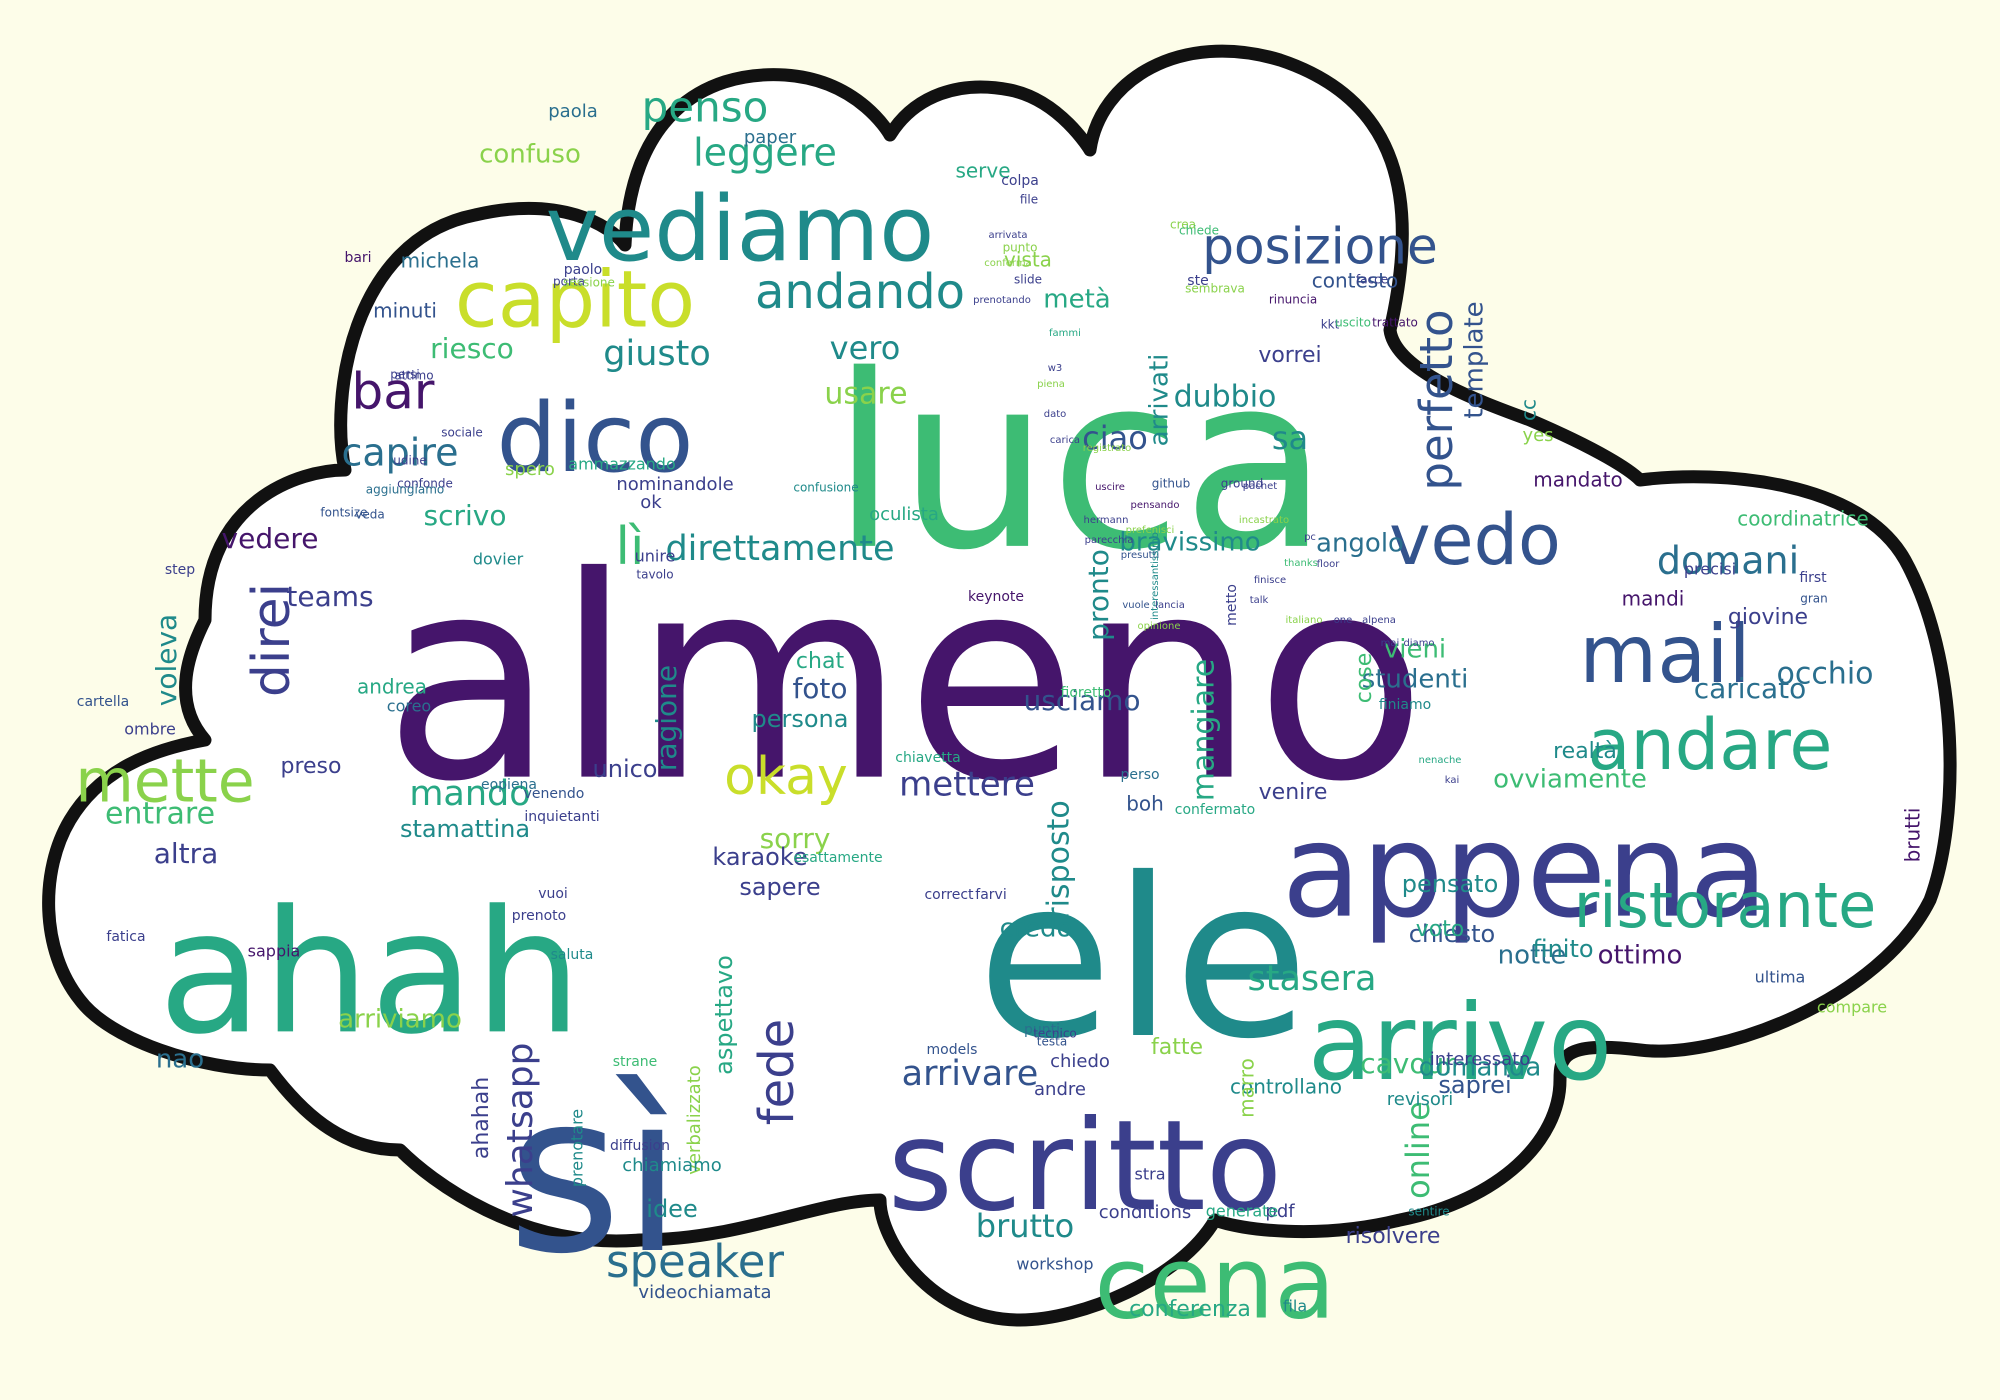  Describe the element at coordinates (405, 311) in the screenshot. I see `word-minuti: minuti` at that location.